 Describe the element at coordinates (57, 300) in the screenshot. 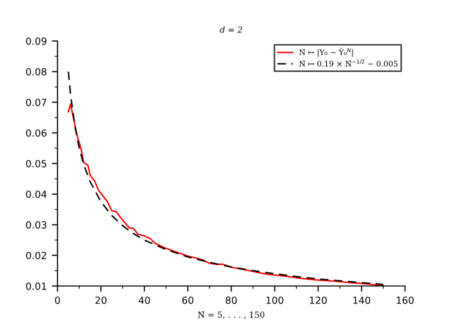

I see `x-tick-label: 0` at that location.